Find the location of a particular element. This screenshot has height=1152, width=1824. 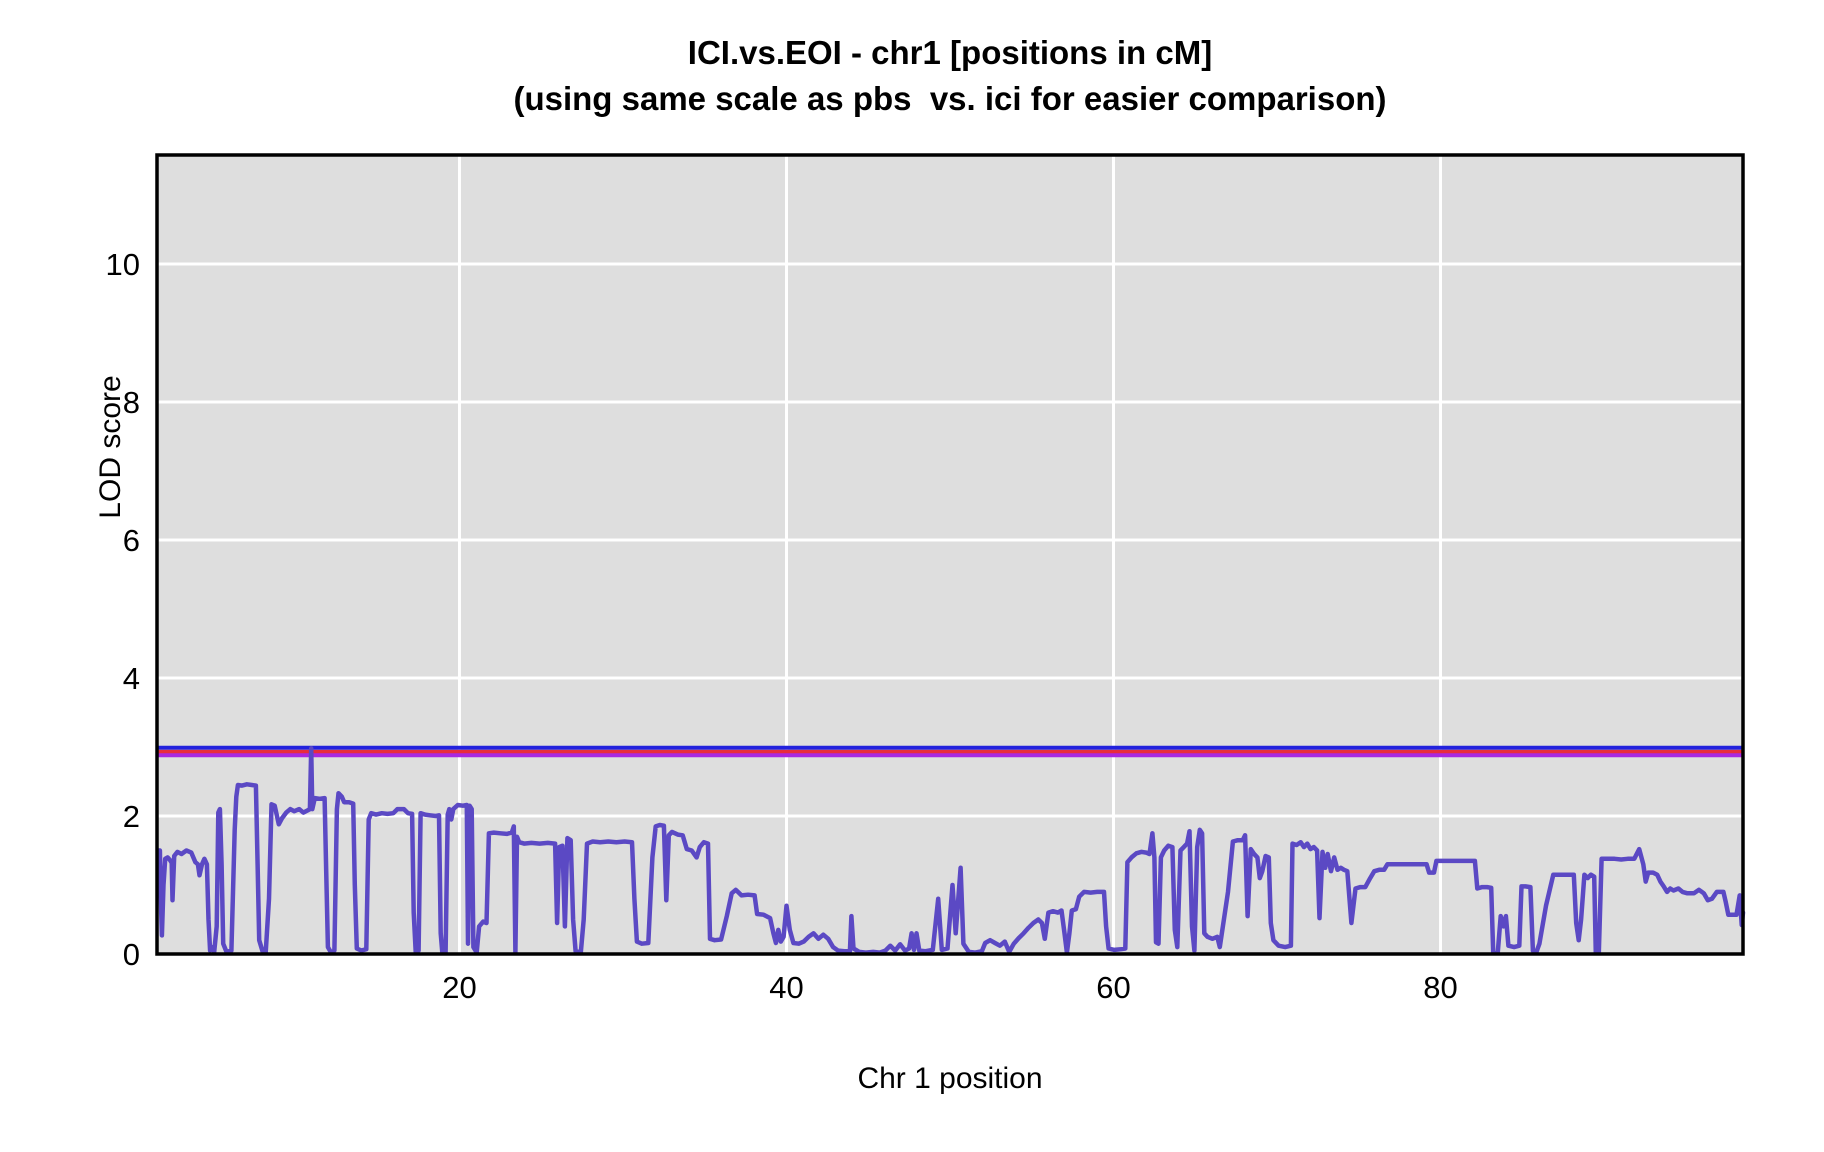

y-tick-label: 2 is located at coordinates (131, 816).